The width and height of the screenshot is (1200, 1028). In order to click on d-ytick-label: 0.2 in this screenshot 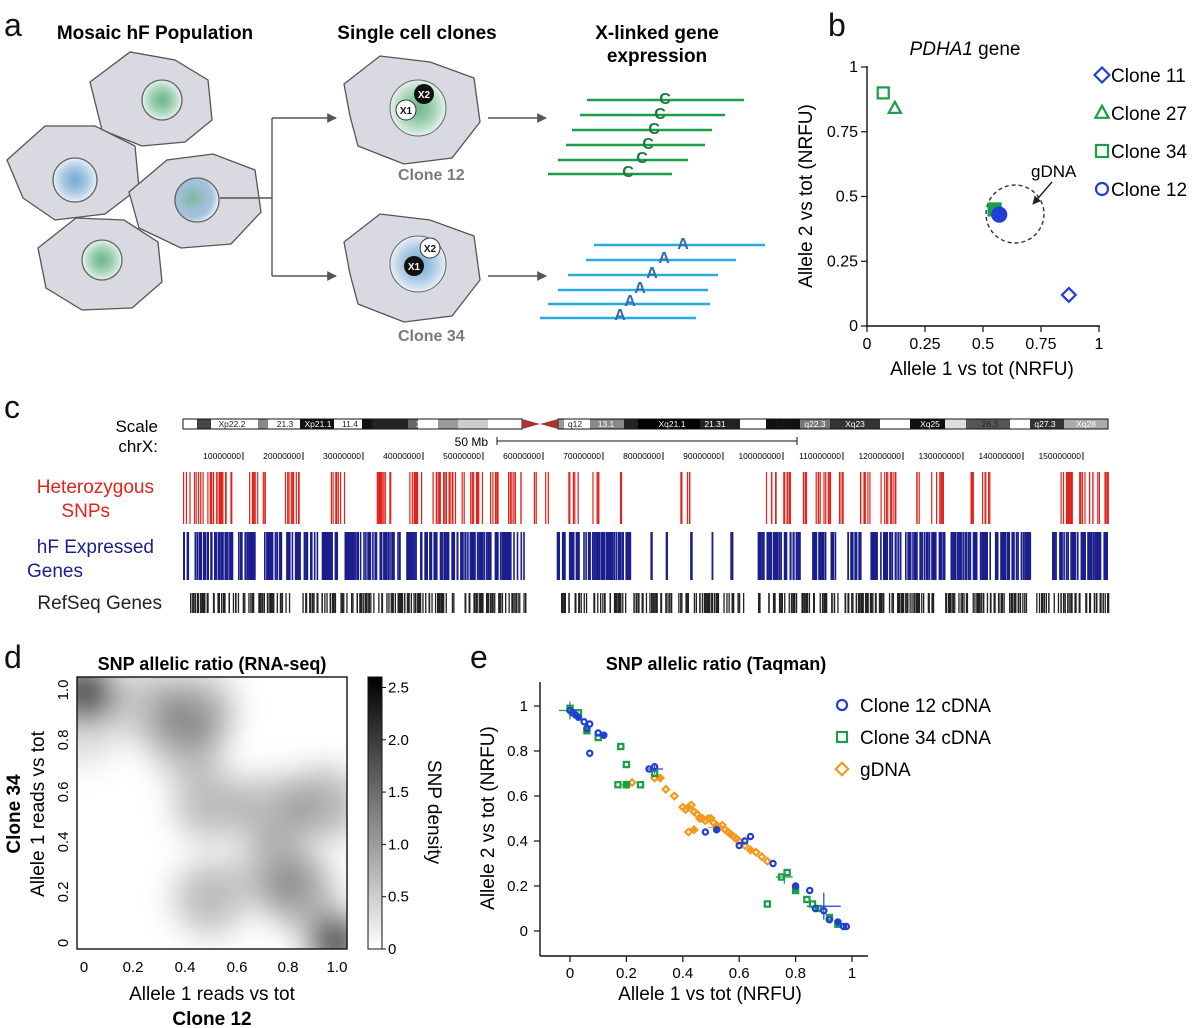, I will do `click(63, 892)`.